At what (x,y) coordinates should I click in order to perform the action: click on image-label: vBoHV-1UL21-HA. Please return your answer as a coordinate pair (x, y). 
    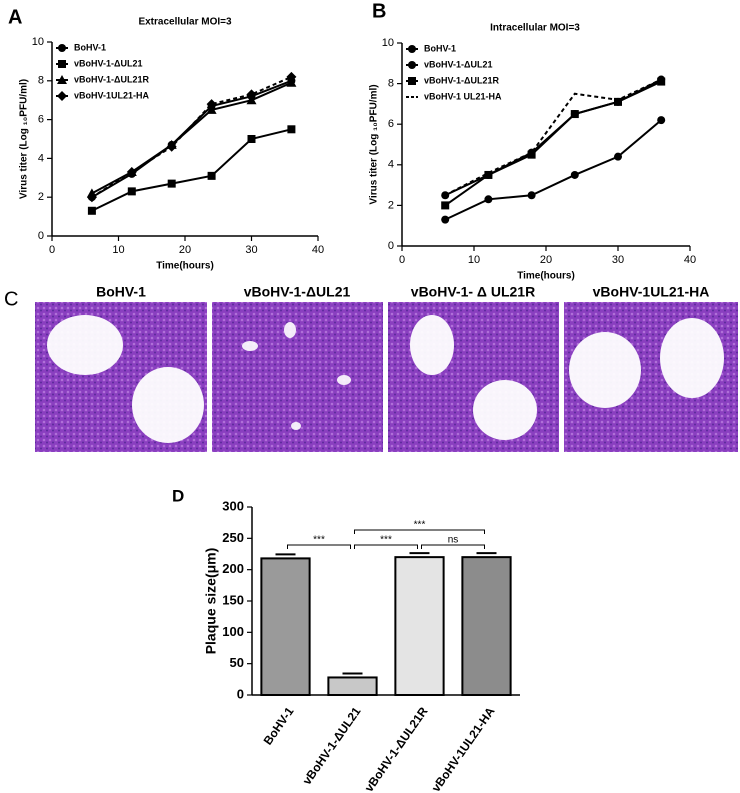
    Looking at the image, I should click on (651, 292).